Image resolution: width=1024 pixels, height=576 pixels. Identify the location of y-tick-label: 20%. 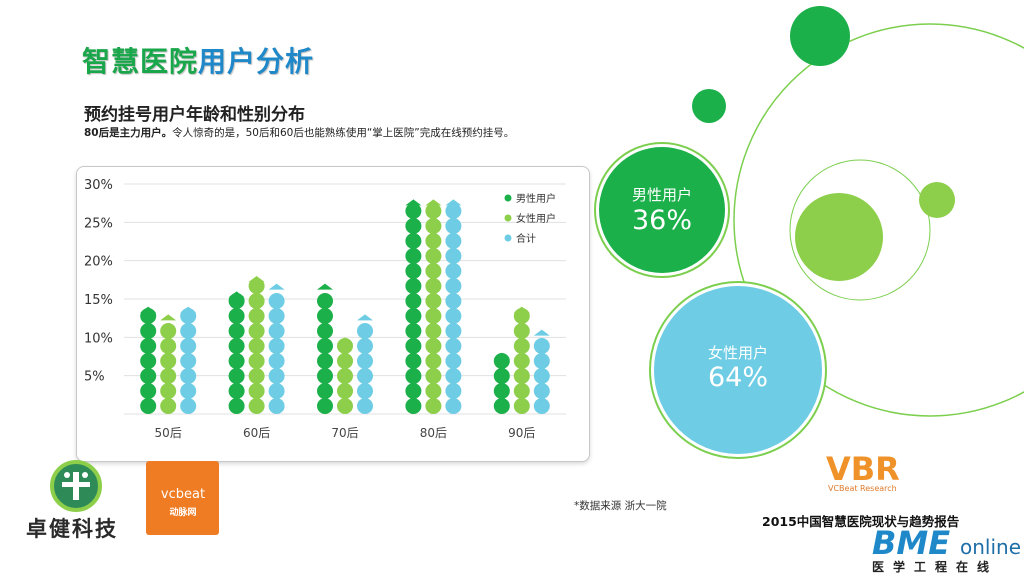
(98, 262).